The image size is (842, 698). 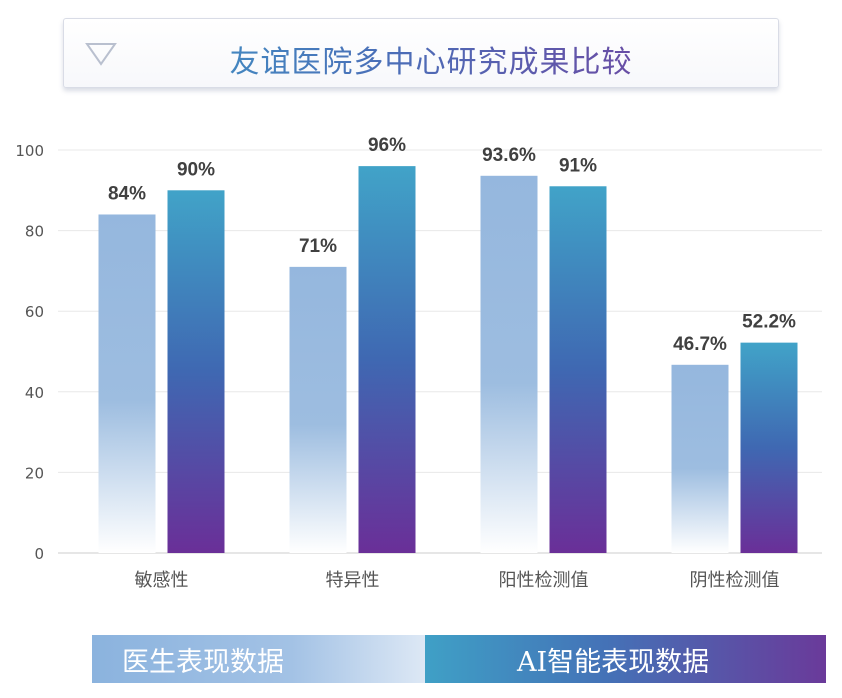 What do you see at coordinates (509, 155) in the screenshot?
I see `data-label: 93.6%` at bounding box center [509, 155].